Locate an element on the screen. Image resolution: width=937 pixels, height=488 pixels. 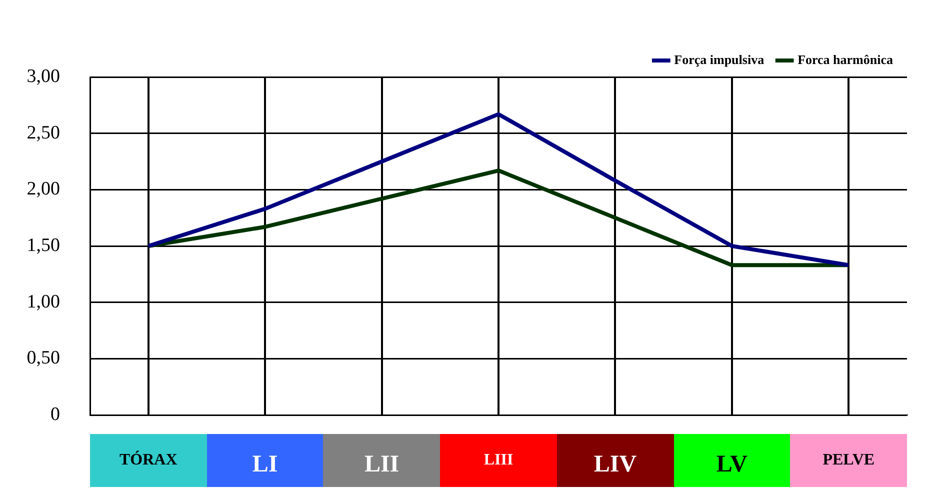
legend-label: Forca harmônica is located at coordinates (846, 59).